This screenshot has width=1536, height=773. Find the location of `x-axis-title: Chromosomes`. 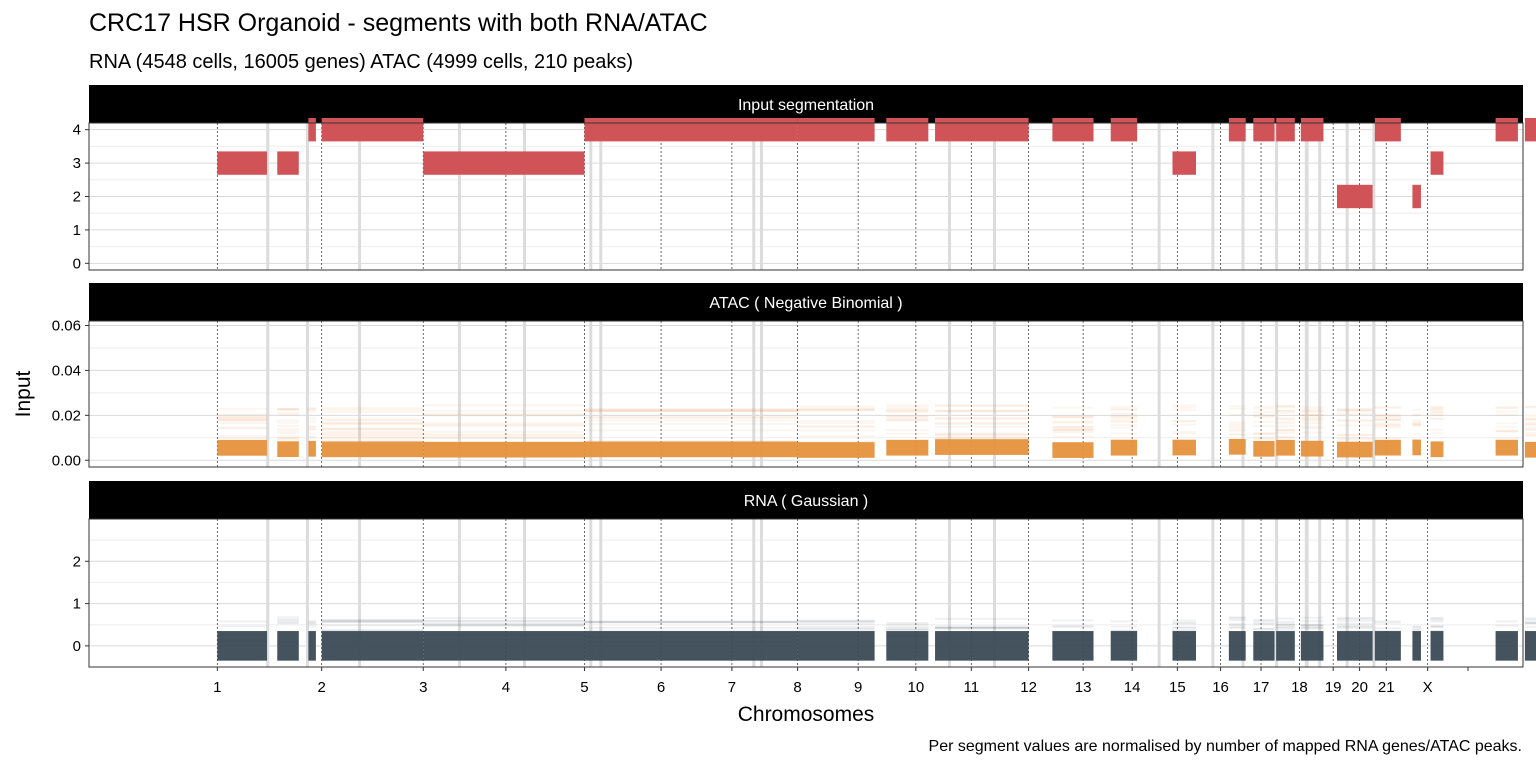

x-axis-title: Chromosomes is located at coordinates (806, 714).